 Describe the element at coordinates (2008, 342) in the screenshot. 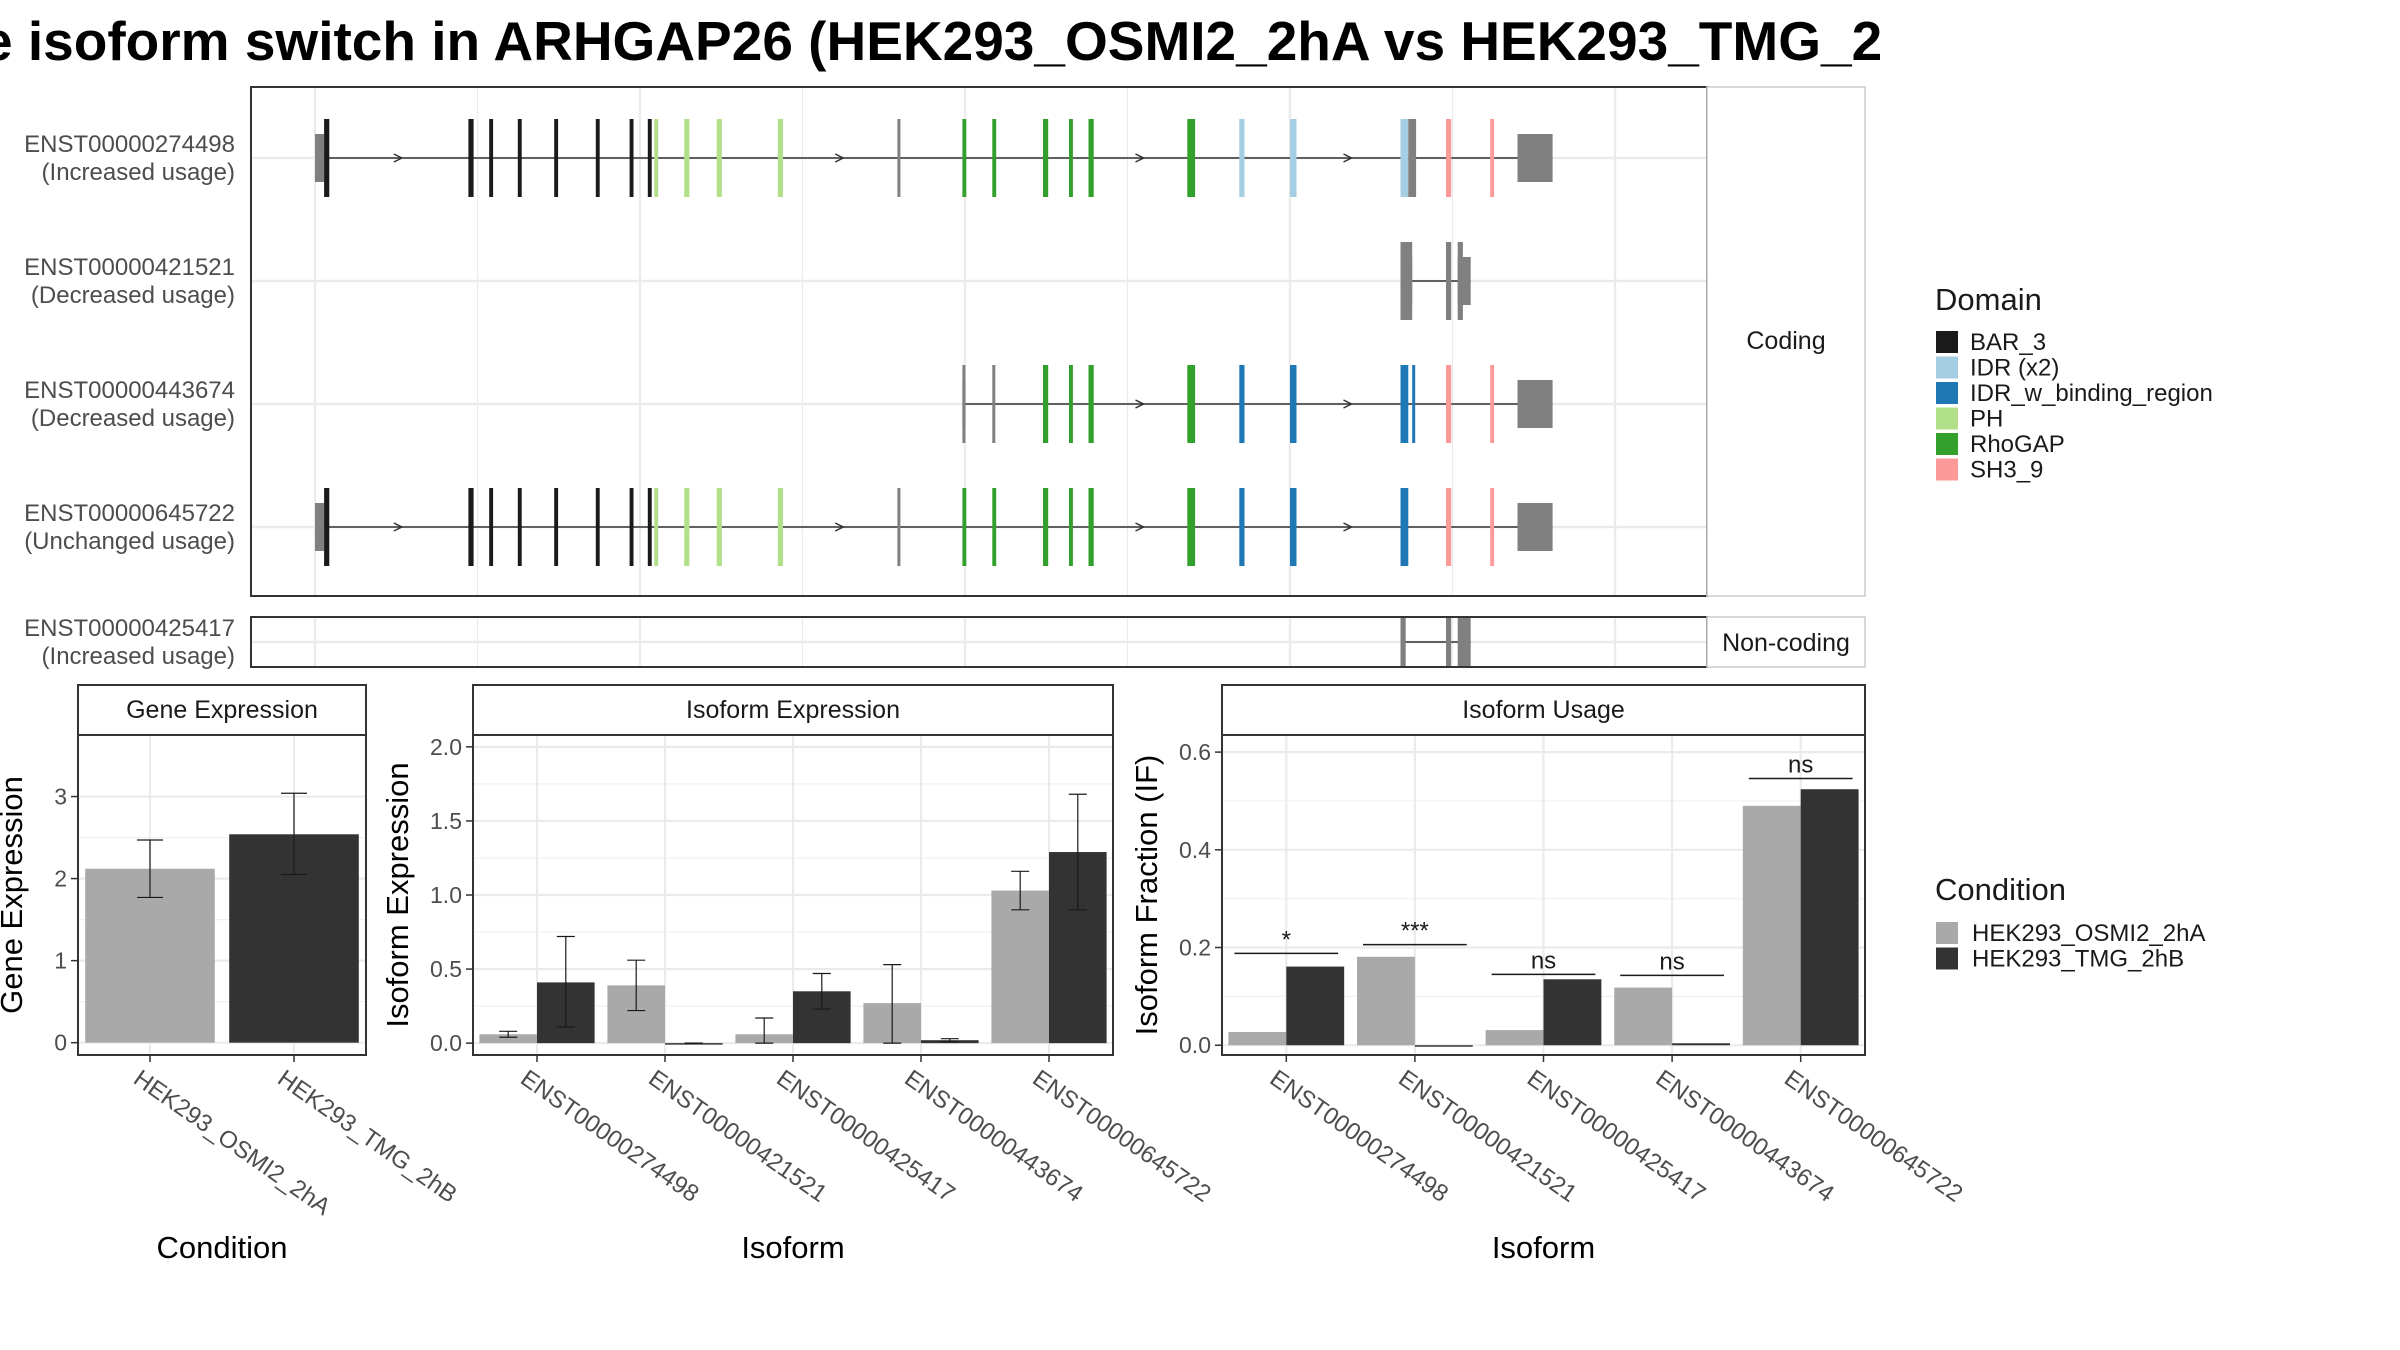

I see `domain-legend-label: BAR_3` at that location.